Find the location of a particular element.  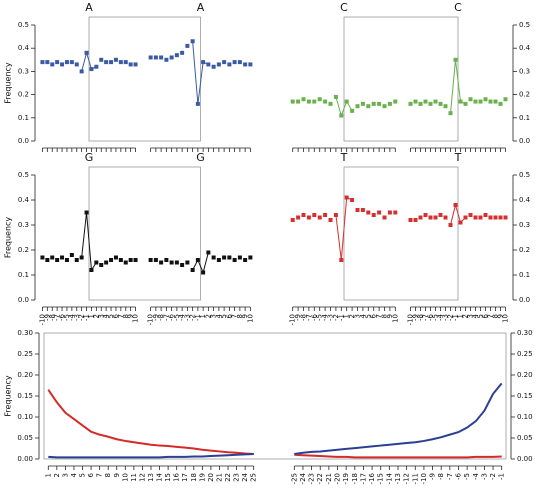

x-tick-label: -17 is located at coordinates (363, 478).